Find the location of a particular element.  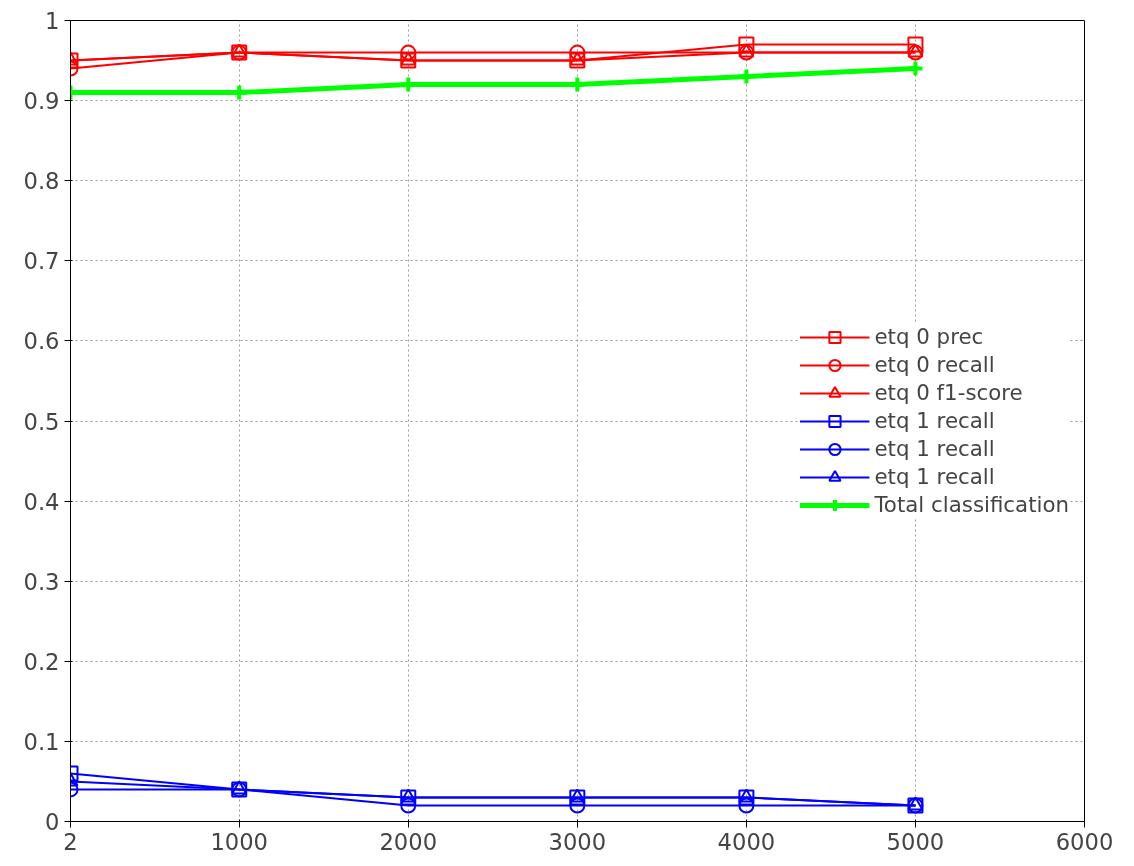

y-tick-label: 0.5 is located at coordinates (41, 421).